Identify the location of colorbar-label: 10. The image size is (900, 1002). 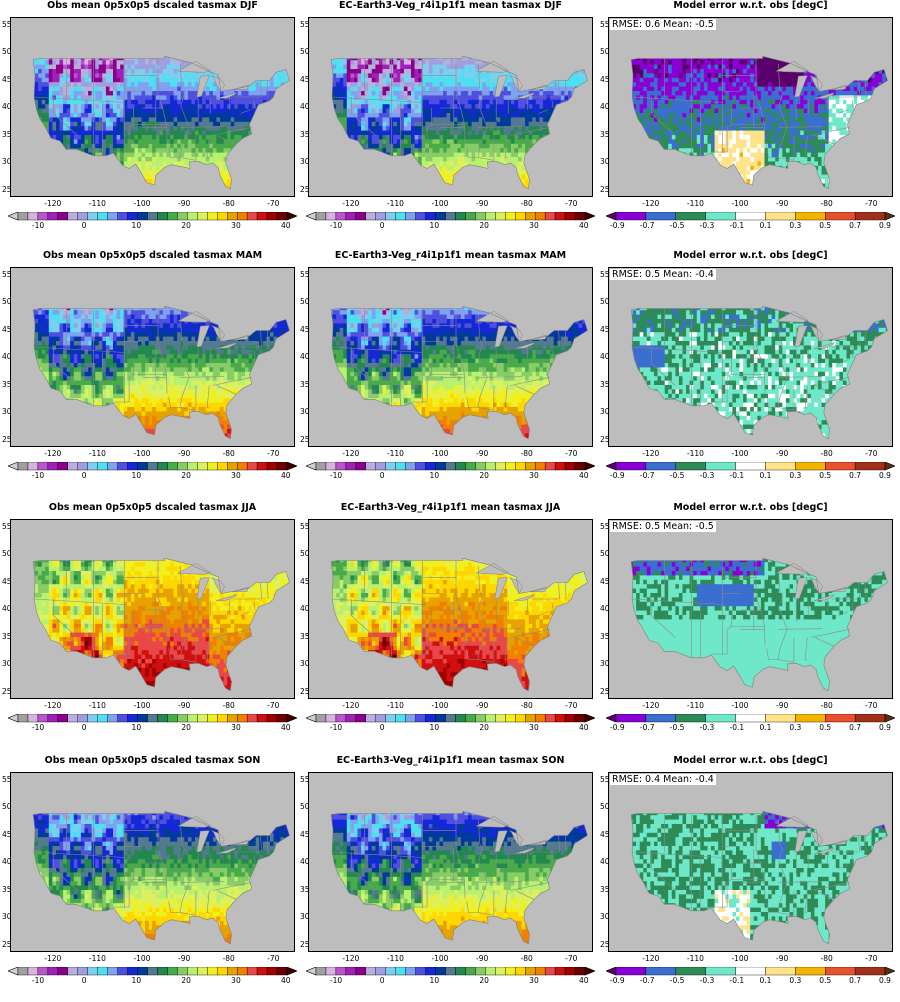
(137, 727).